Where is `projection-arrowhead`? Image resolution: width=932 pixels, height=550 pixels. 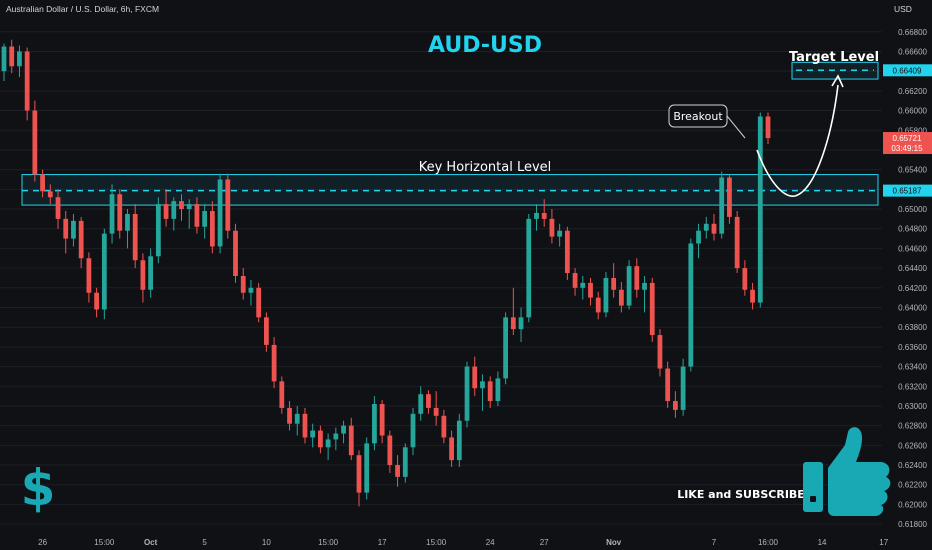 projection-arrowhead is located at coordinates (837, 81).